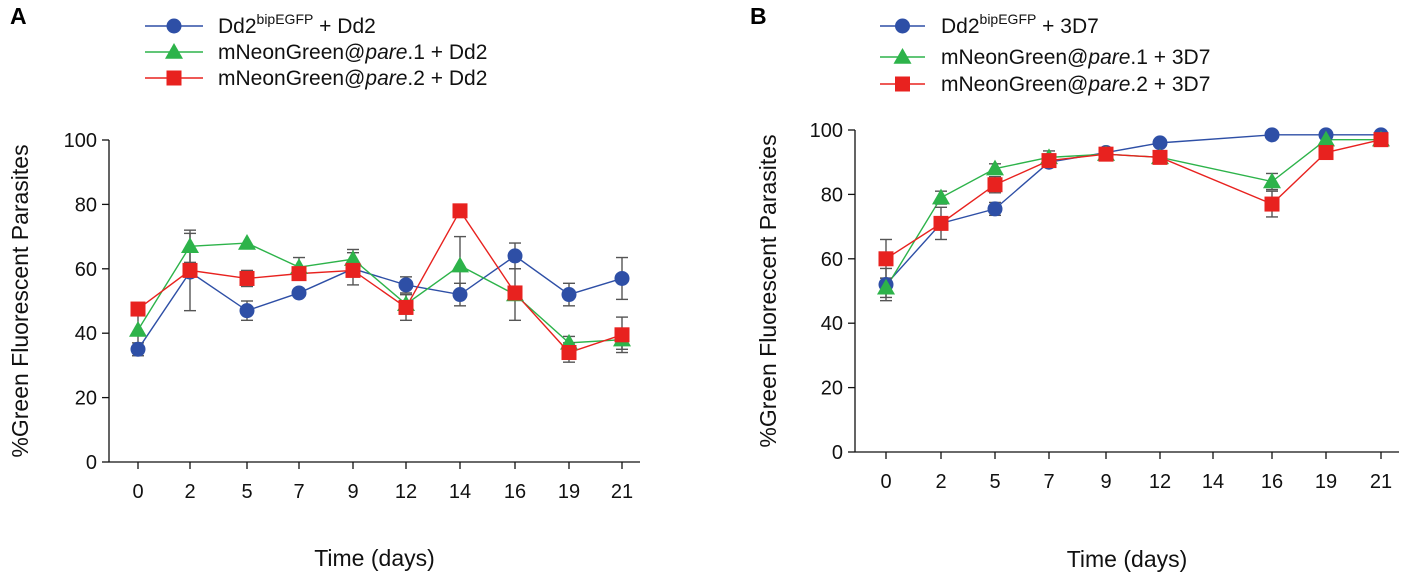 This screenshot has height=581, width=1417. I want to click on legend-label-rest: + Dd2, so click(344, 26).